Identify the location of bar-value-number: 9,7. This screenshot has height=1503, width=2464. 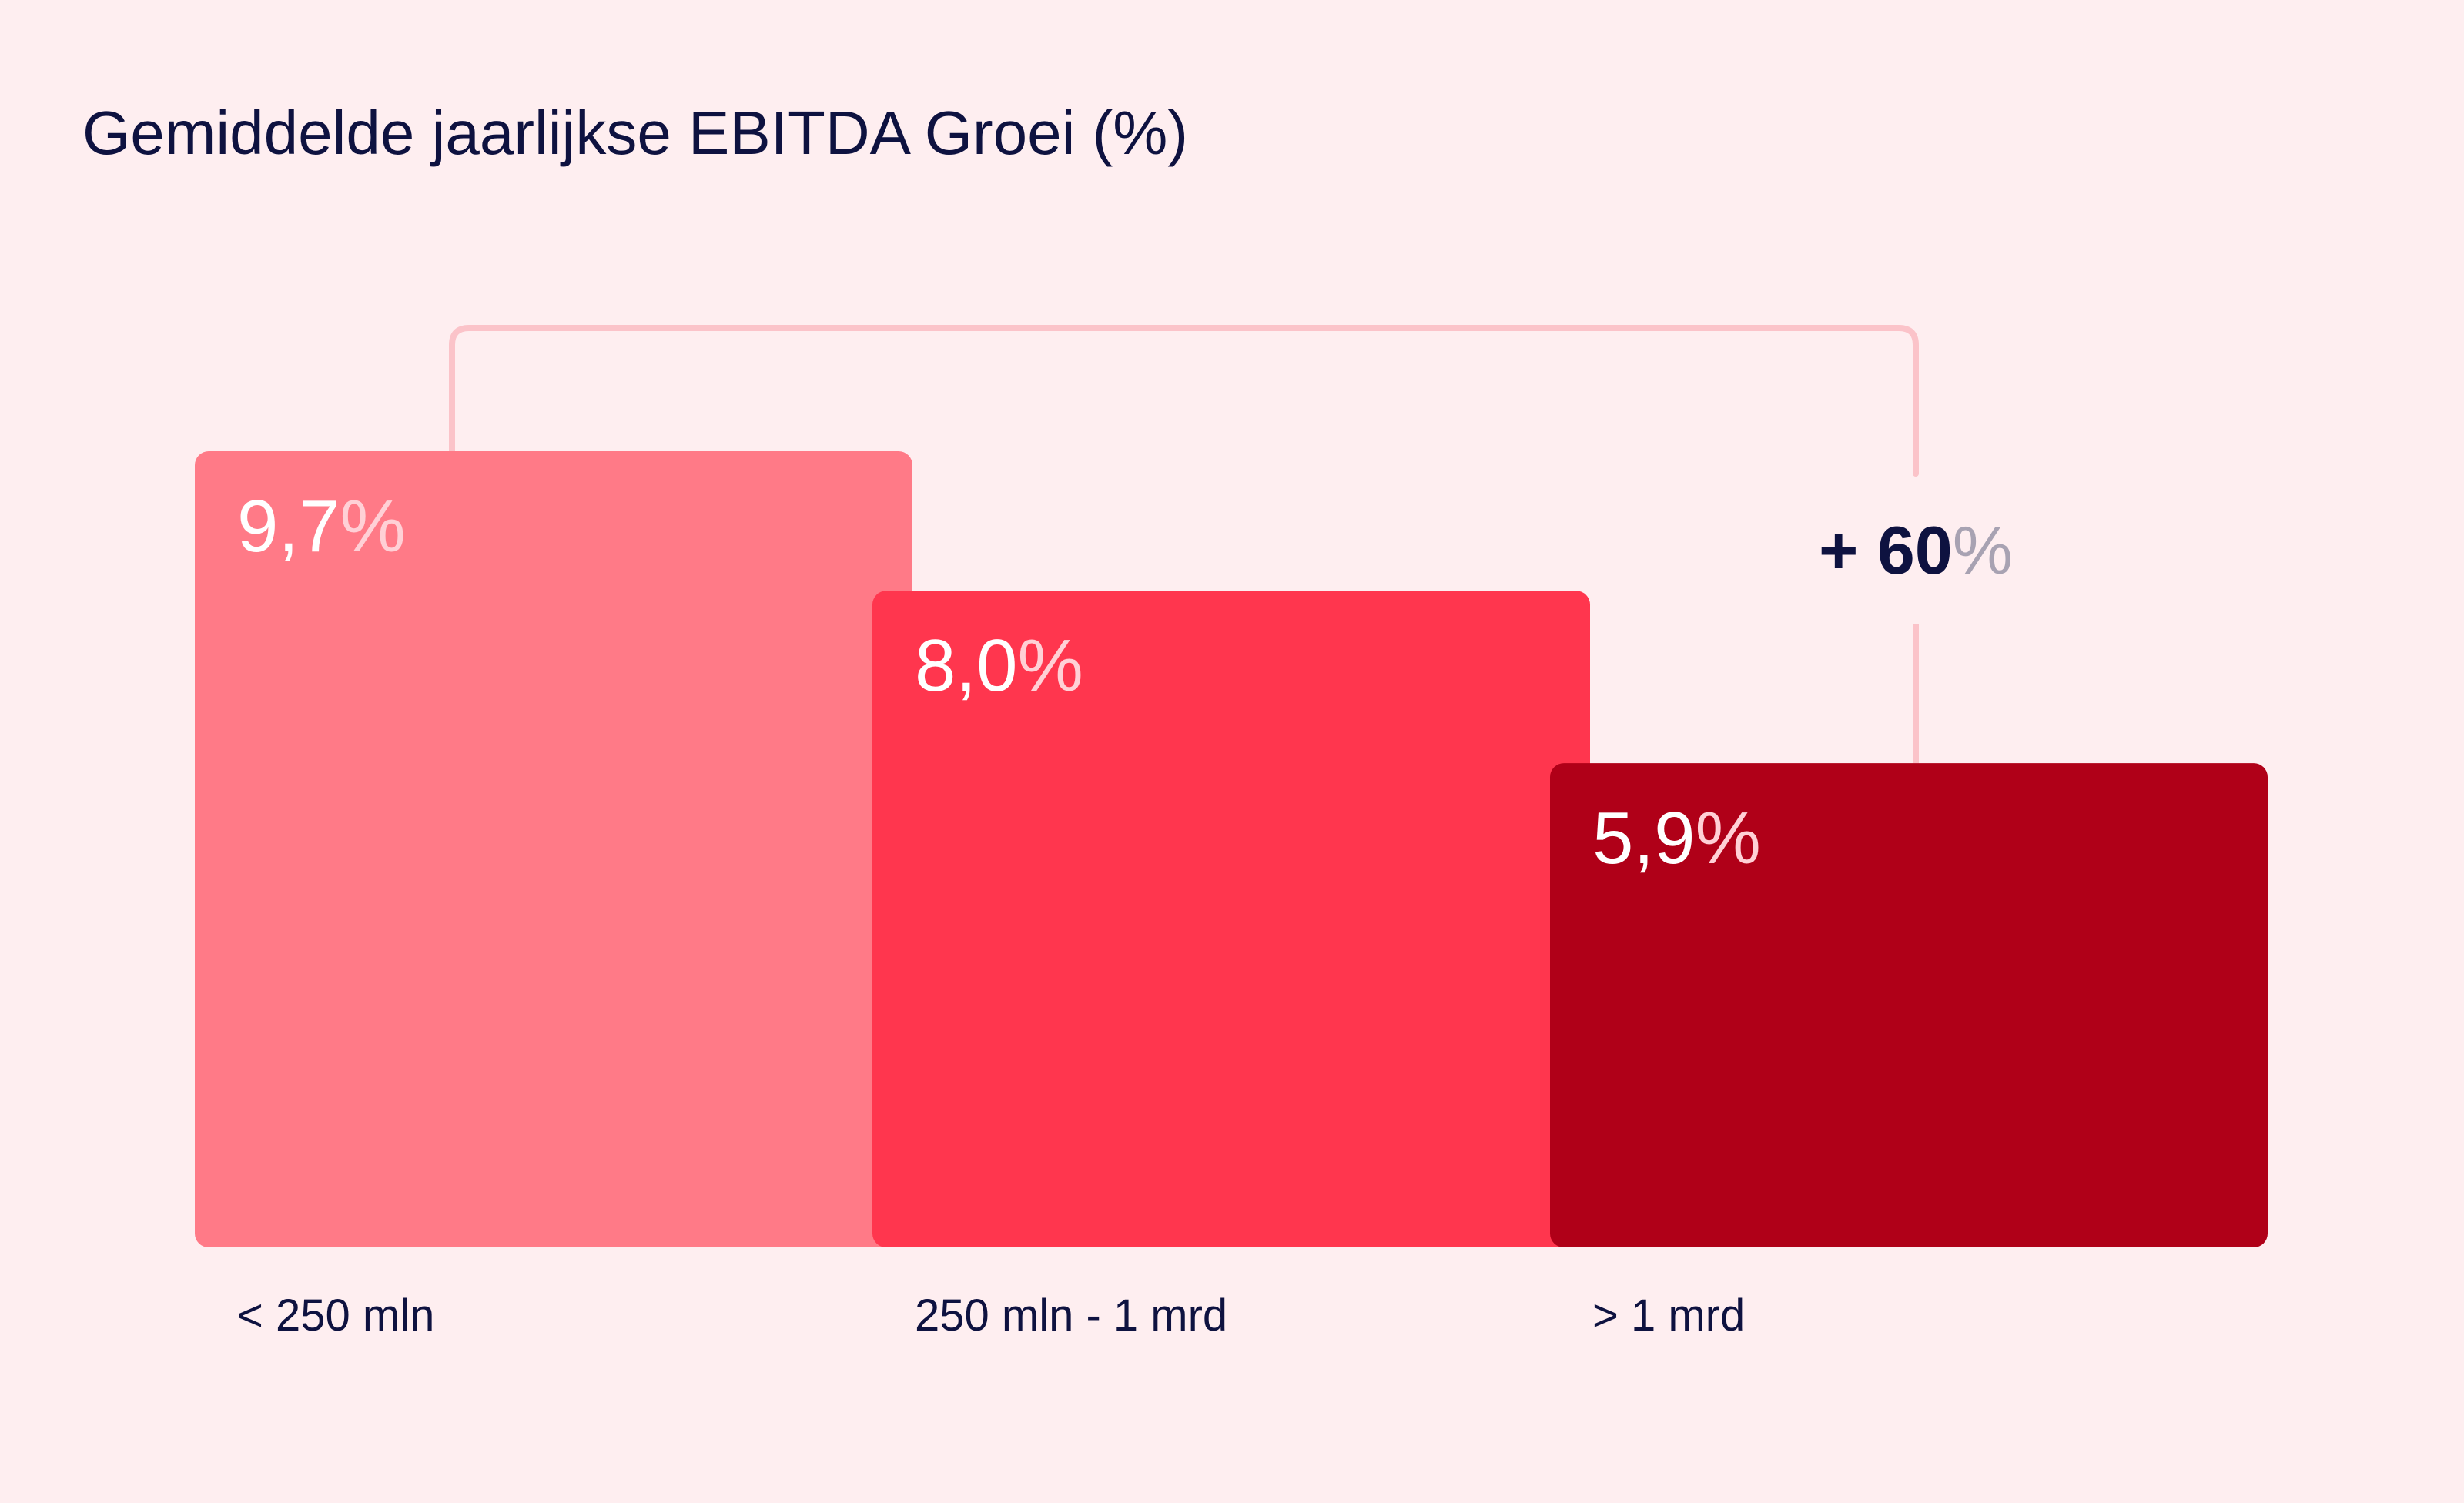
(288, 526).